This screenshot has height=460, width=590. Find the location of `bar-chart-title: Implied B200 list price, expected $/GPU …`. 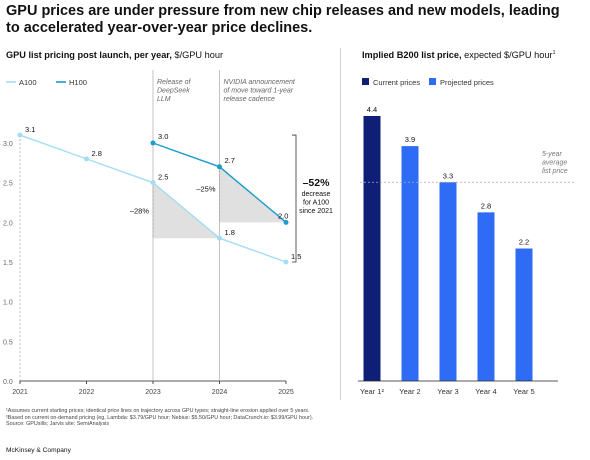

bar-chart-title: Implied B200 list price, expected $/GPU … is located at coordinates (459, 55).